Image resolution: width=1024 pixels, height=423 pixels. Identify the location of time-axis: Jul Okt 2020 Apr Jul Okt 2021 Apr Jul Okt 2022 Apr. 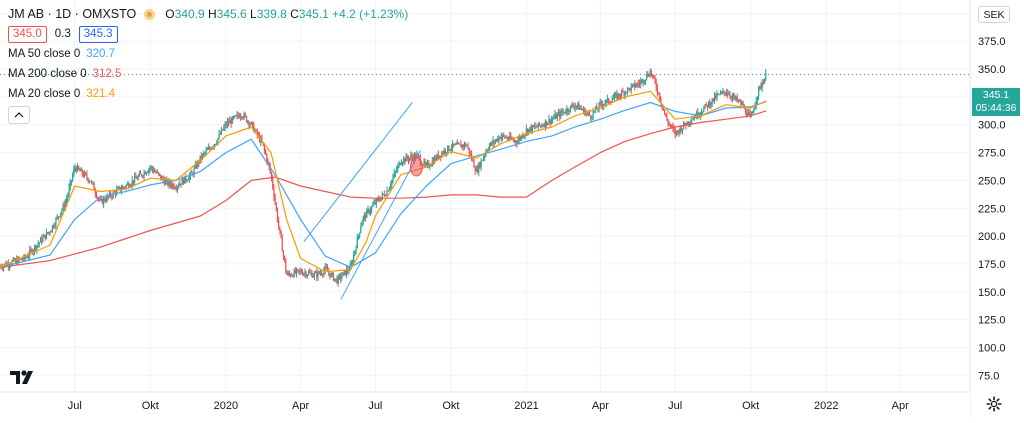
(485, 404).